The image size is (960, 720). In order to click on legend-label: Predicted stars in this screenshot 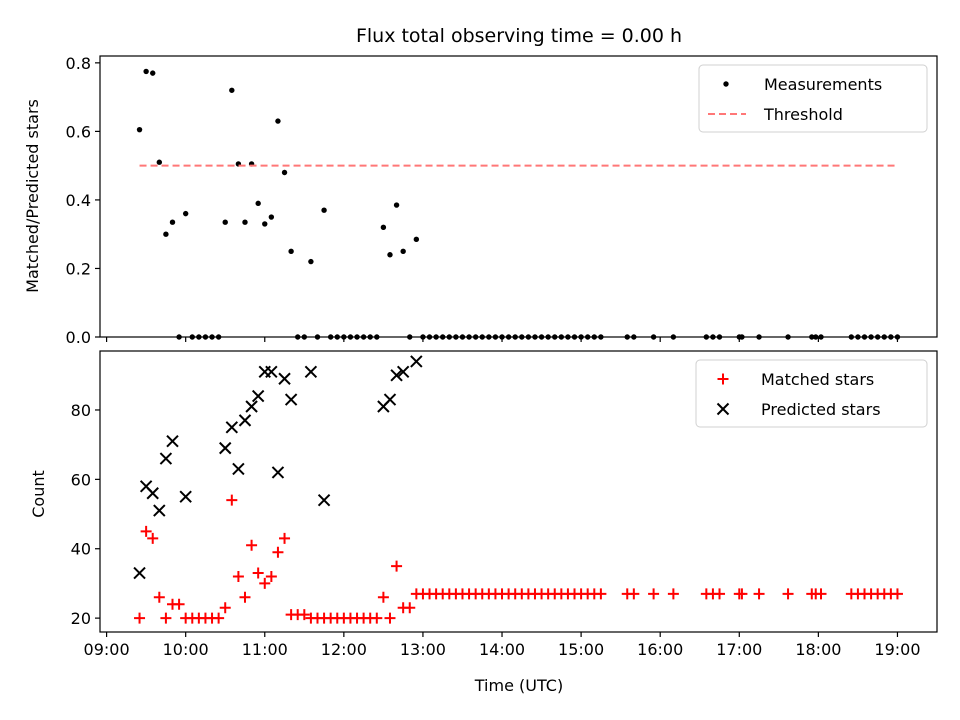, I will do `click(821, 409)`.